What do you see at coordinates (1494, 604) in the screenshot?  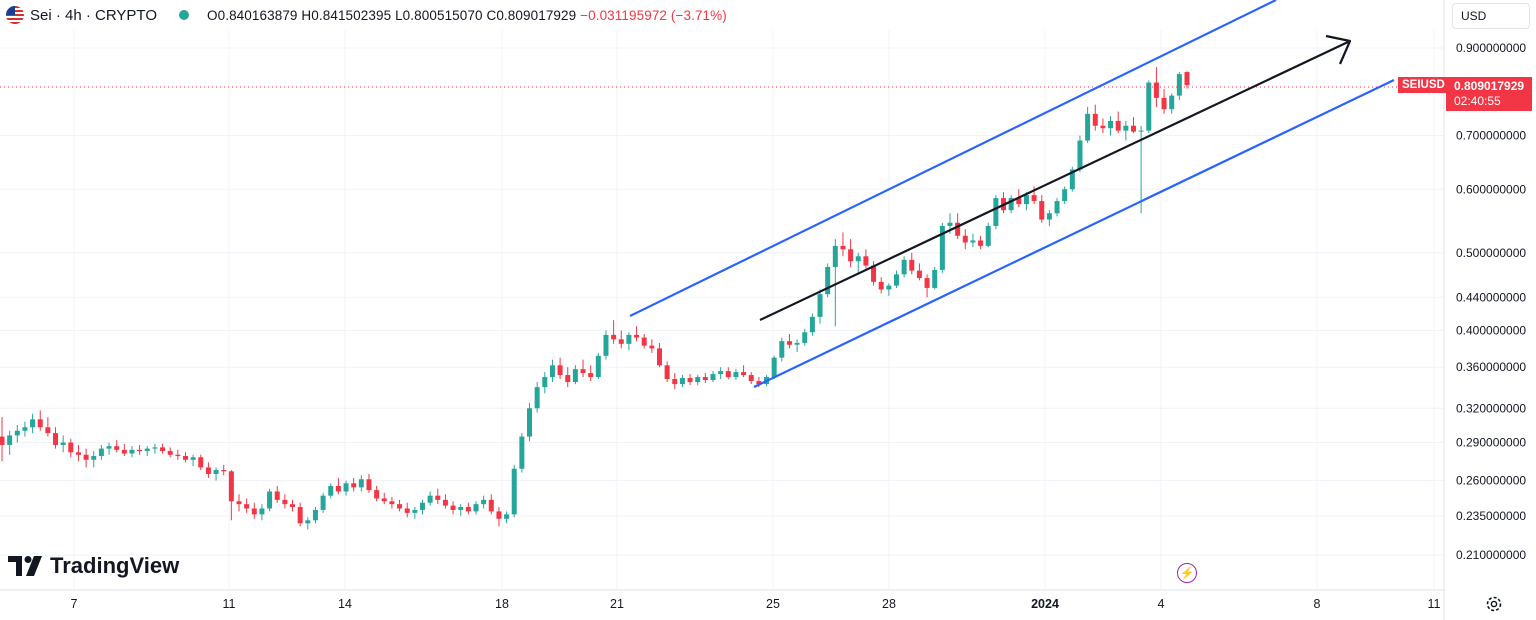 I see `gear-icon` at bounding box center [1494, 604].